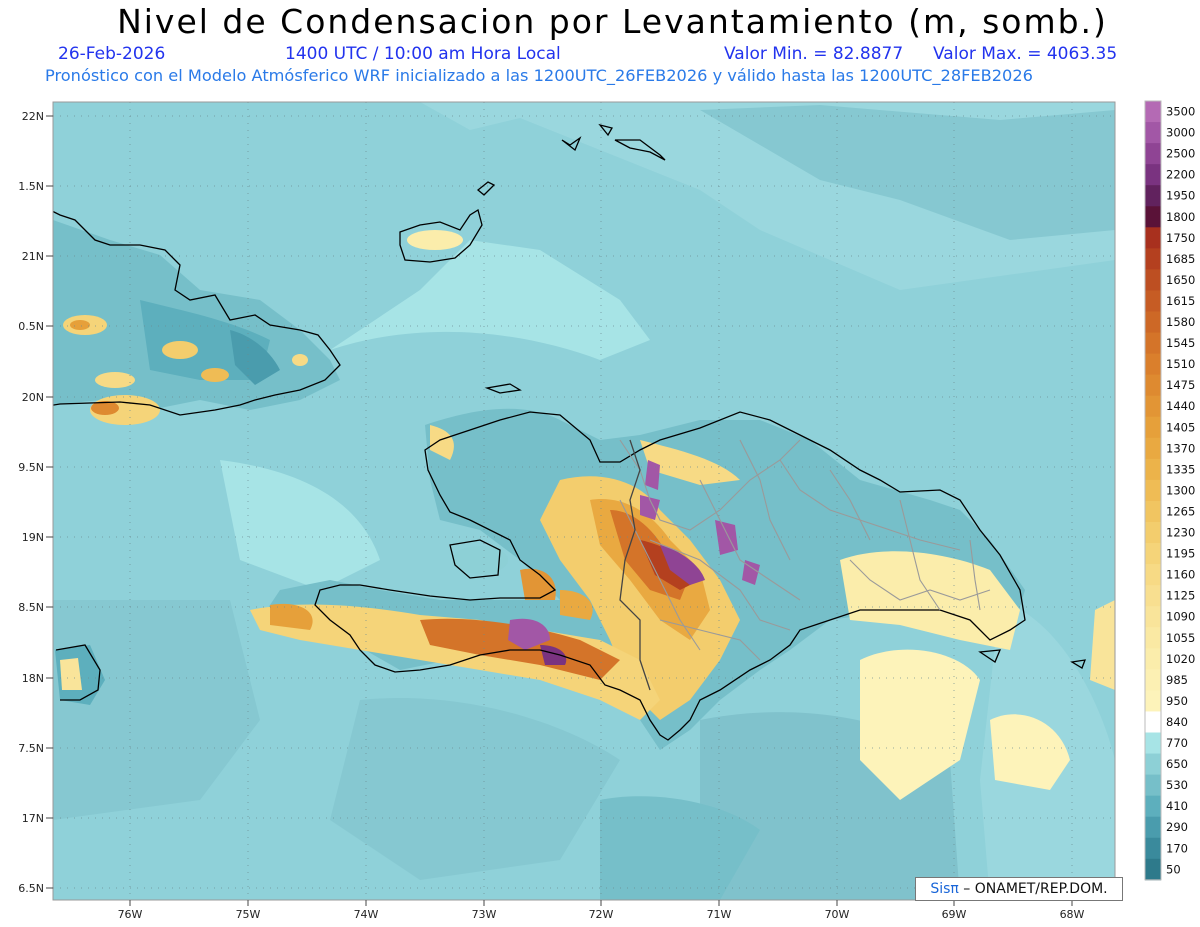 The height and width of the screenshot is (927, 1200). What do you see at coordinates (1180, 638) in the screenshot?
I see `colorbar-label: 1055` at bounding box center [1180, 638].